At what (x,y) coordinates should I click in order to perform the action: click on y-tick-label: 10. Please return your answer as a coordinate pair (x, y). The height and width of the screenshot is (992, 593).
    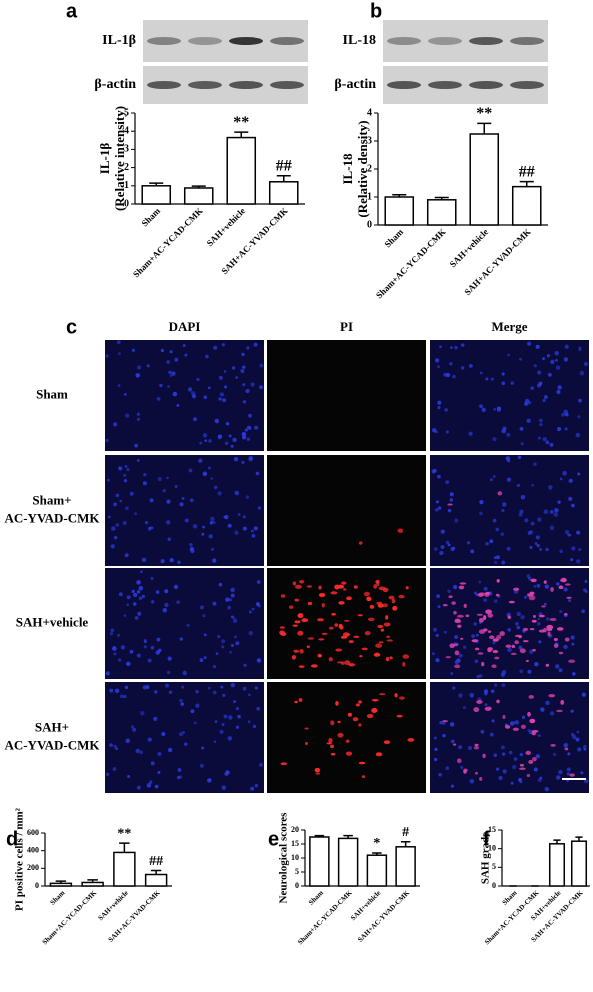
    Looking at the image, I should click on (492, 847).